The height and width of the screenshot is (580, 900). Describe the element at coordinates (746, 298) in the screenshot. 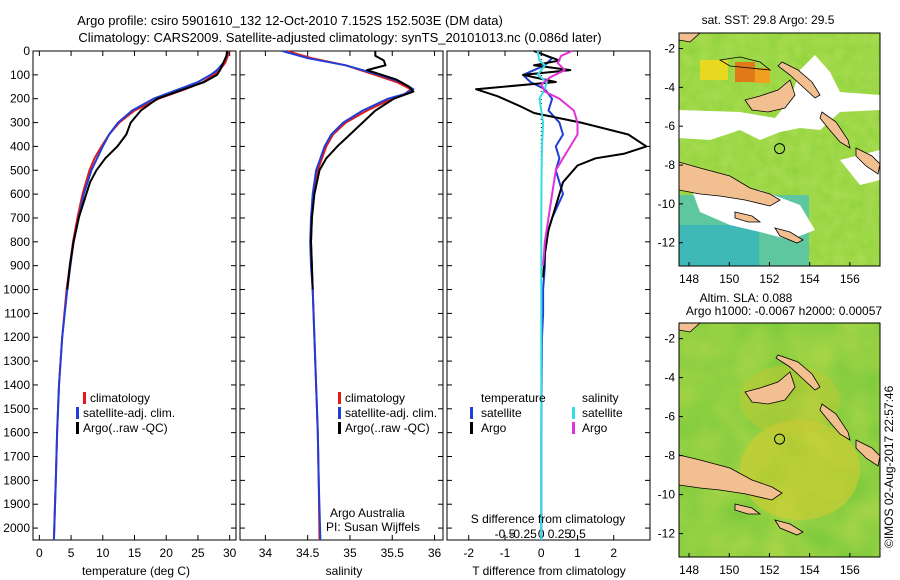

I see `sla-map-title-line-1: Altim. SLA: 0.088` at that location.